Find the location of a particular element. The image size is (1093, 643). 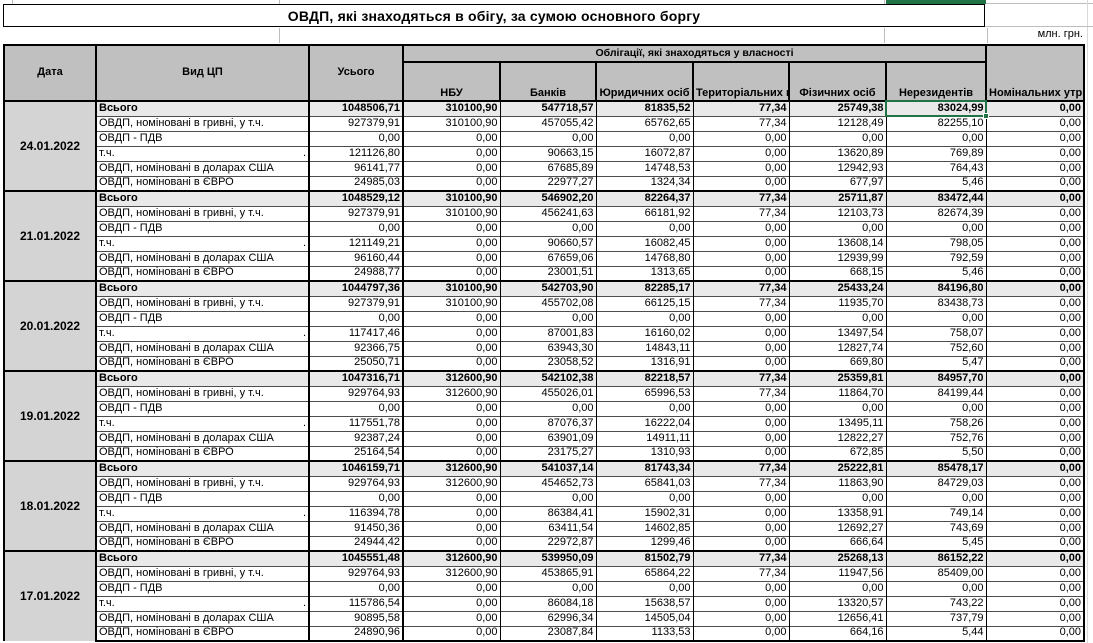

value-cell: 85478,17 is located at coordinates (936, 468).